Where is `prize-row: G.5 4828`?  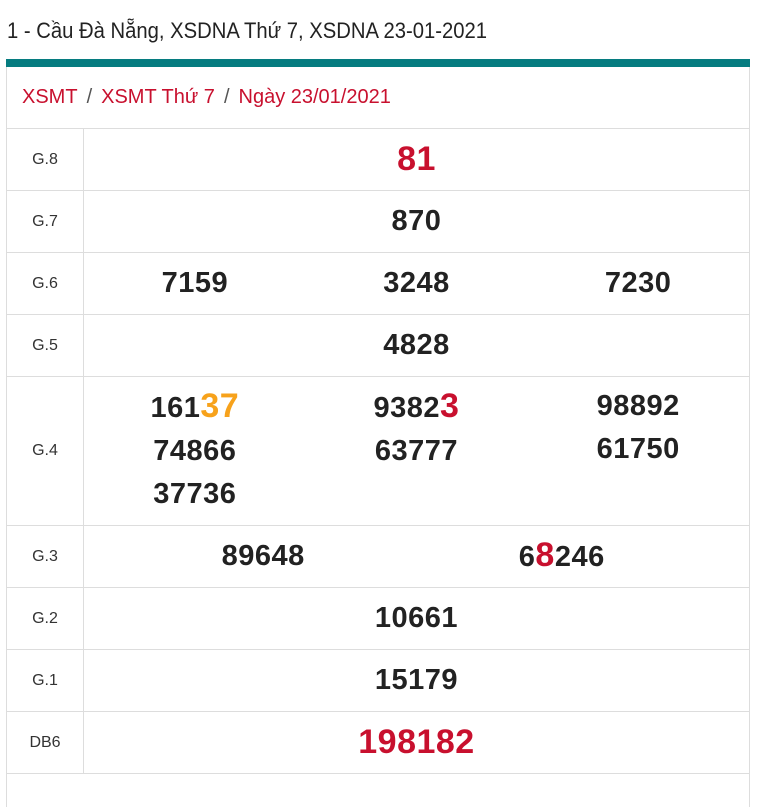 prize-row: G.5 4828 is located at coordinates (378, 346).